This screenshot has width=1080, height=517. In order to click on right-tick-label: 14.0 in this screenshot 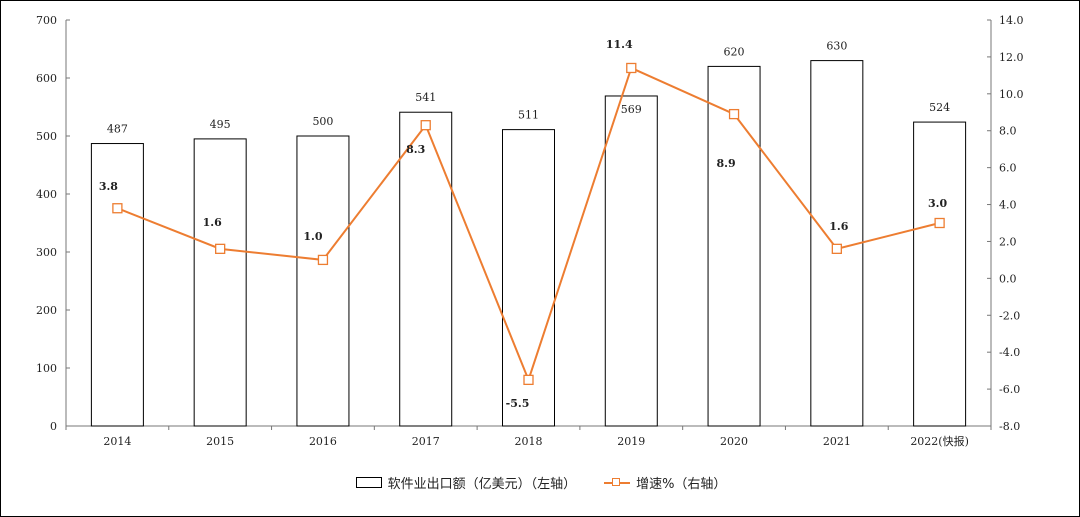, I will do `click(1011, 20)`.